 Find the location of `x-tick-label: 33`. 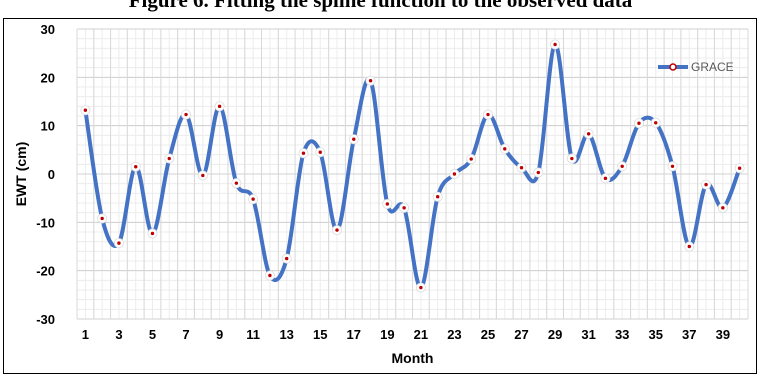

x-tick-label: 33 is located at coordinates (622, 334).